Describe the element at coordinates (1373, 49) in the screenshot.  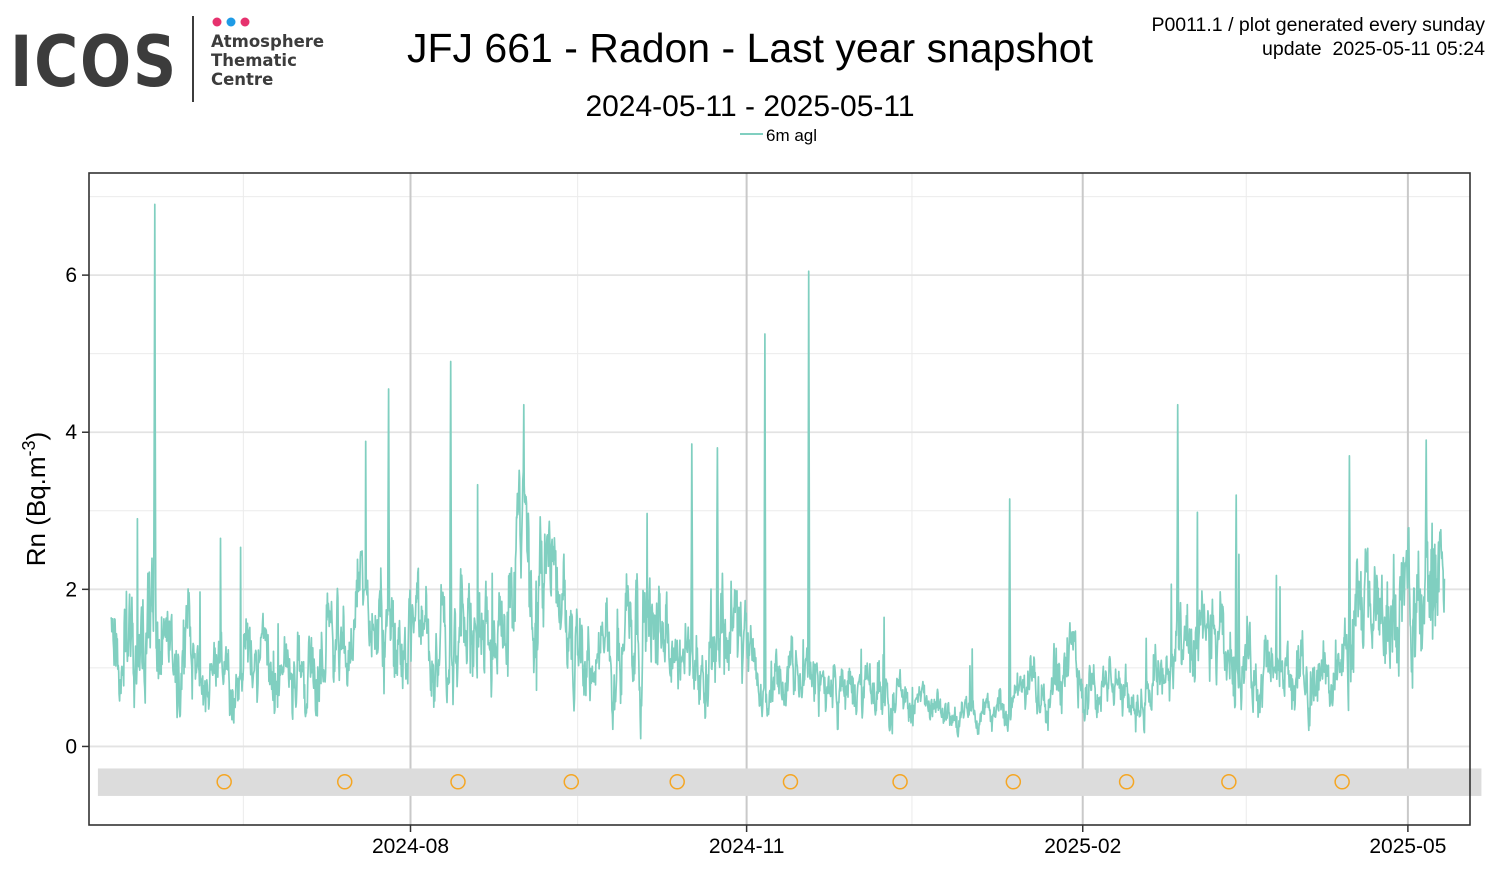
I see `update-timestamp: update 2025-05-11 05:24` at that location.